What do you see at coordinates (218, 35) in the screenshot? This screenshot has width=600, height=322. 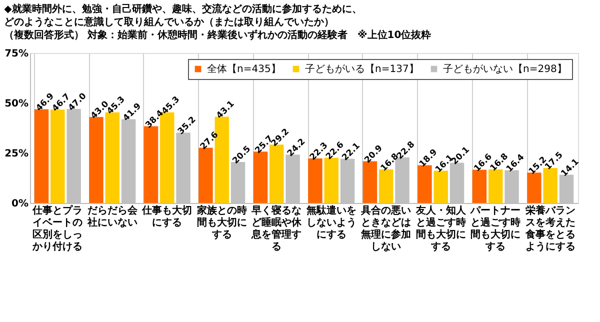 I see `chart-subtitle: （複数回答形式） 対象：始業前・休憩時間・終業後いずれかの活動の経験者 ※上位10位抜粋` at bounding box center [218, 35].